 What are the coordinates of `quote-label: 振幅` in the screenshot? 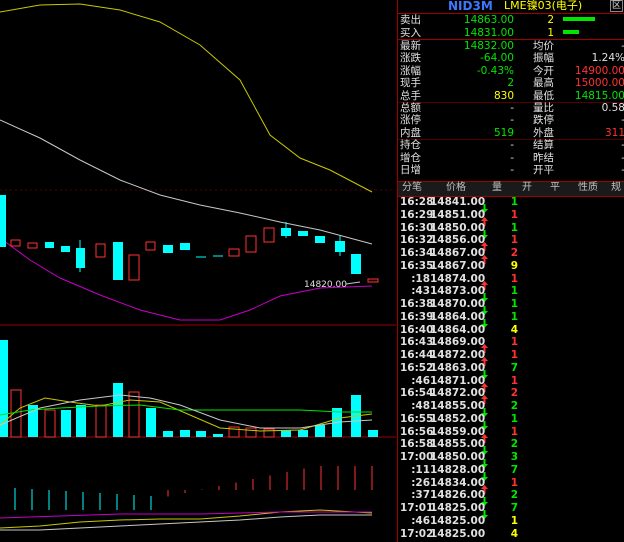 It's located at (543, 58).